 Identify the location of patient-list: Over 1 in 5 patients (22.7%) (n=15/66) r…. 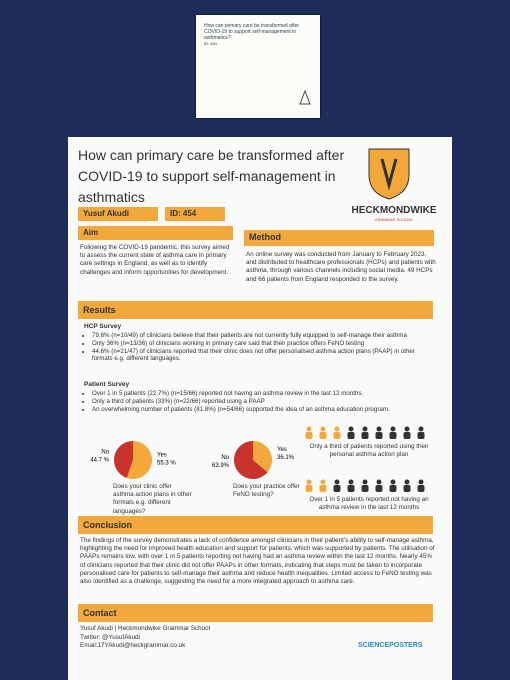
(259, 401).